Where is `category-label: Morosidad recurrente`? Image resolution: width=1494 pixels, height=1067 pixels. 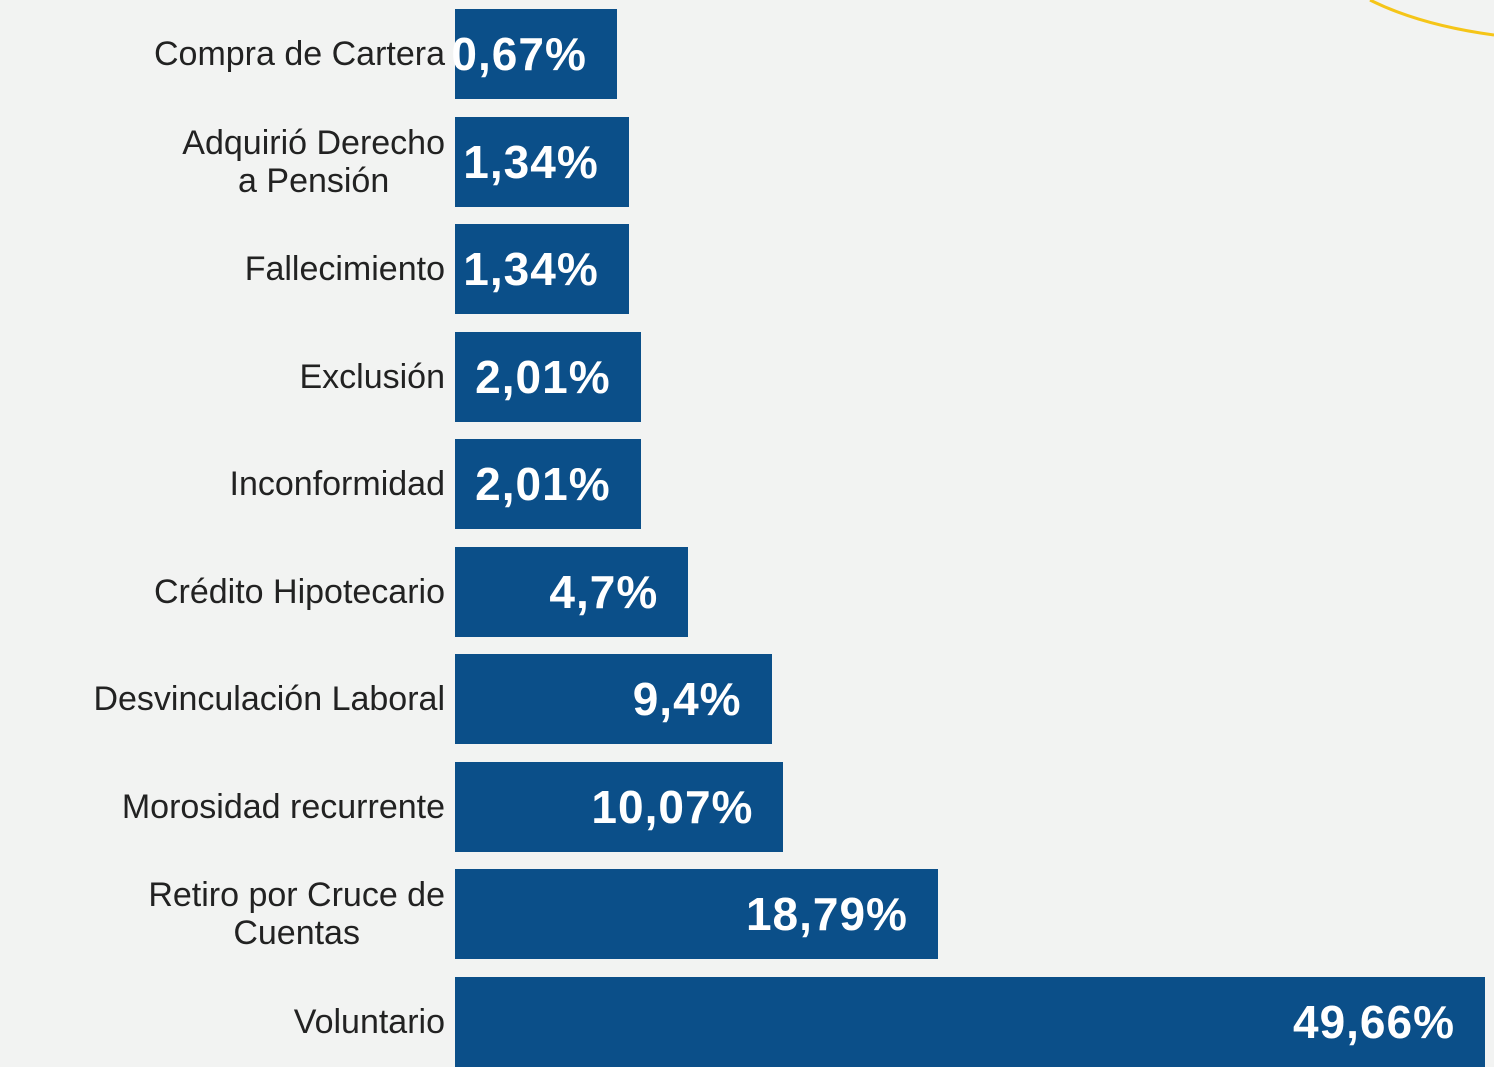 category-label: Morosidad recurrente is located at coordinates (283, 806).